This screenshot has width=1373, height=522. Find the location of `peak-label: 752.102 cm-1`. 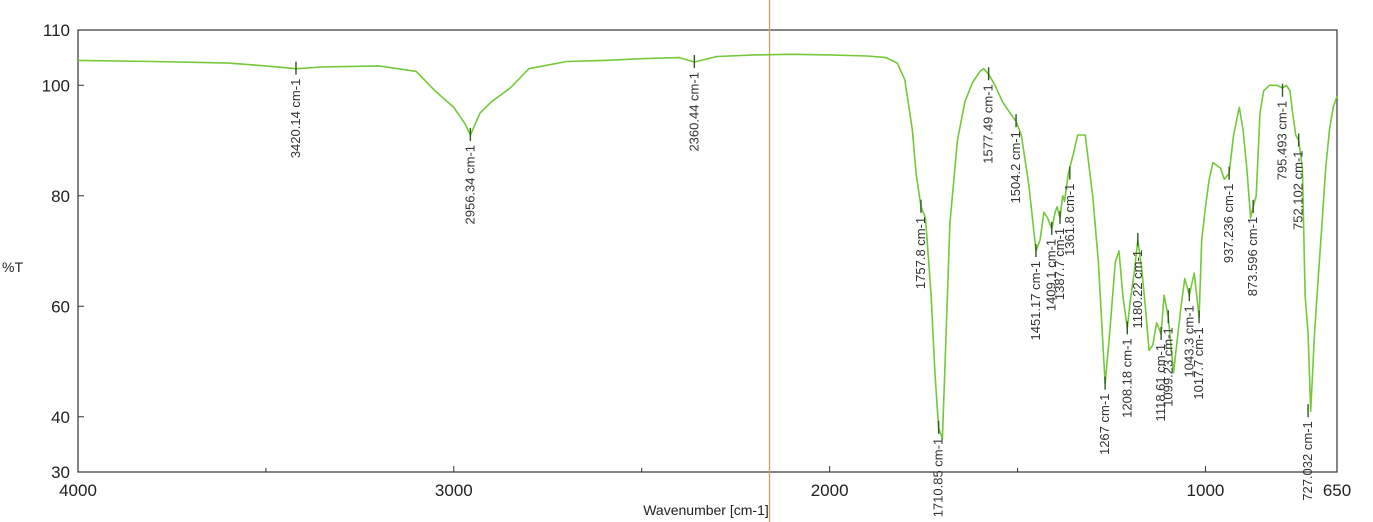

peak-label: 752.102 cm-1 is located at coordinates (1298, 191).